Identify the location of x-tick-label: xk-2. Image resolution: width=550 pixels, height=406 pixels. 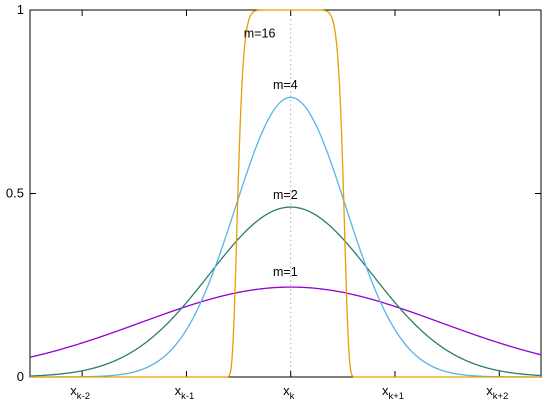
(80, 392).